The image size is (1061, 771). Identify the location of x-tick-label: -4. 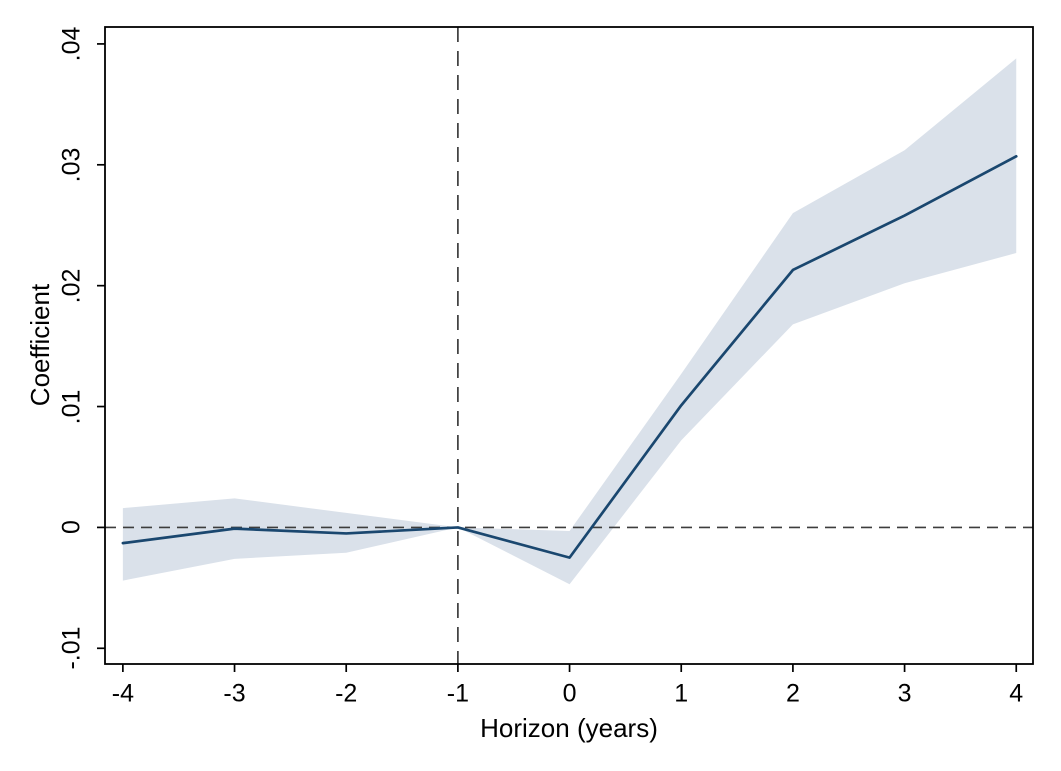
(122, 693).